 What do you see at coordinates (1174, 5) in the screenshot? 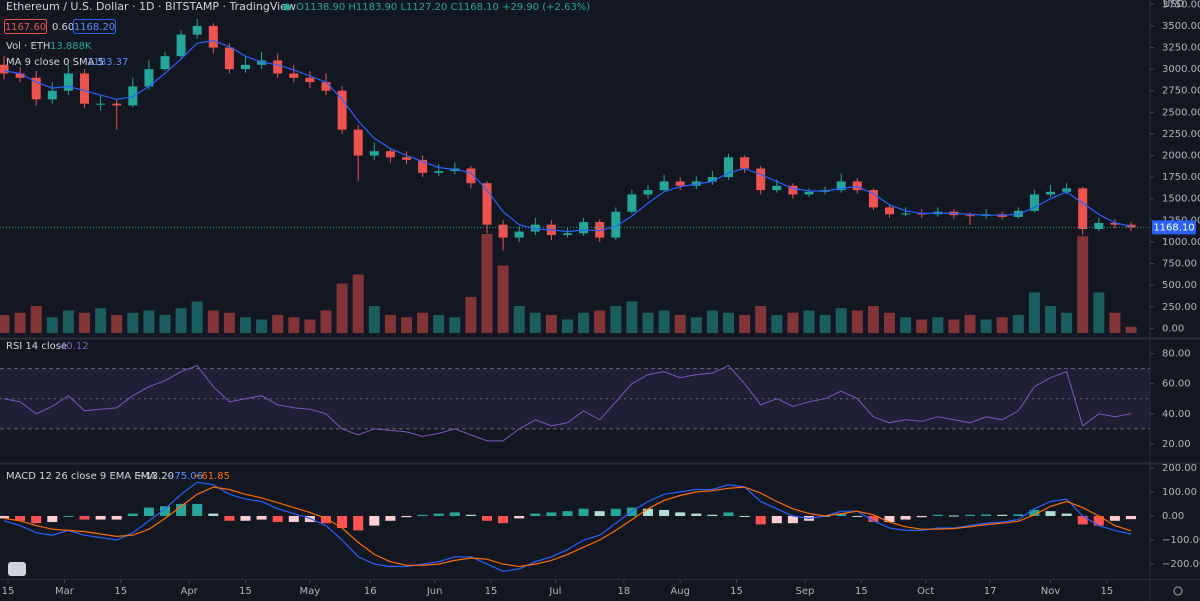
I see `currency: USD` at bounding box center [1174, 5].